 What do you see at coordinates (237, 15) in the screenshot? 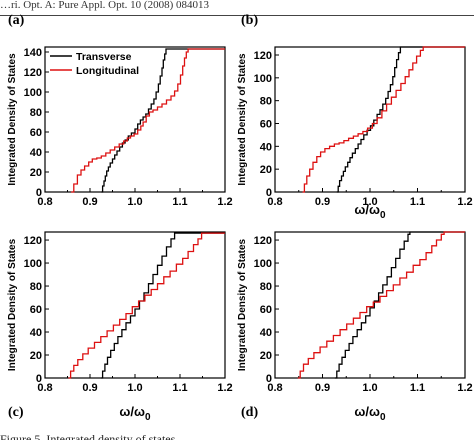
I see `header-rule` at bounding box center [237, 15].